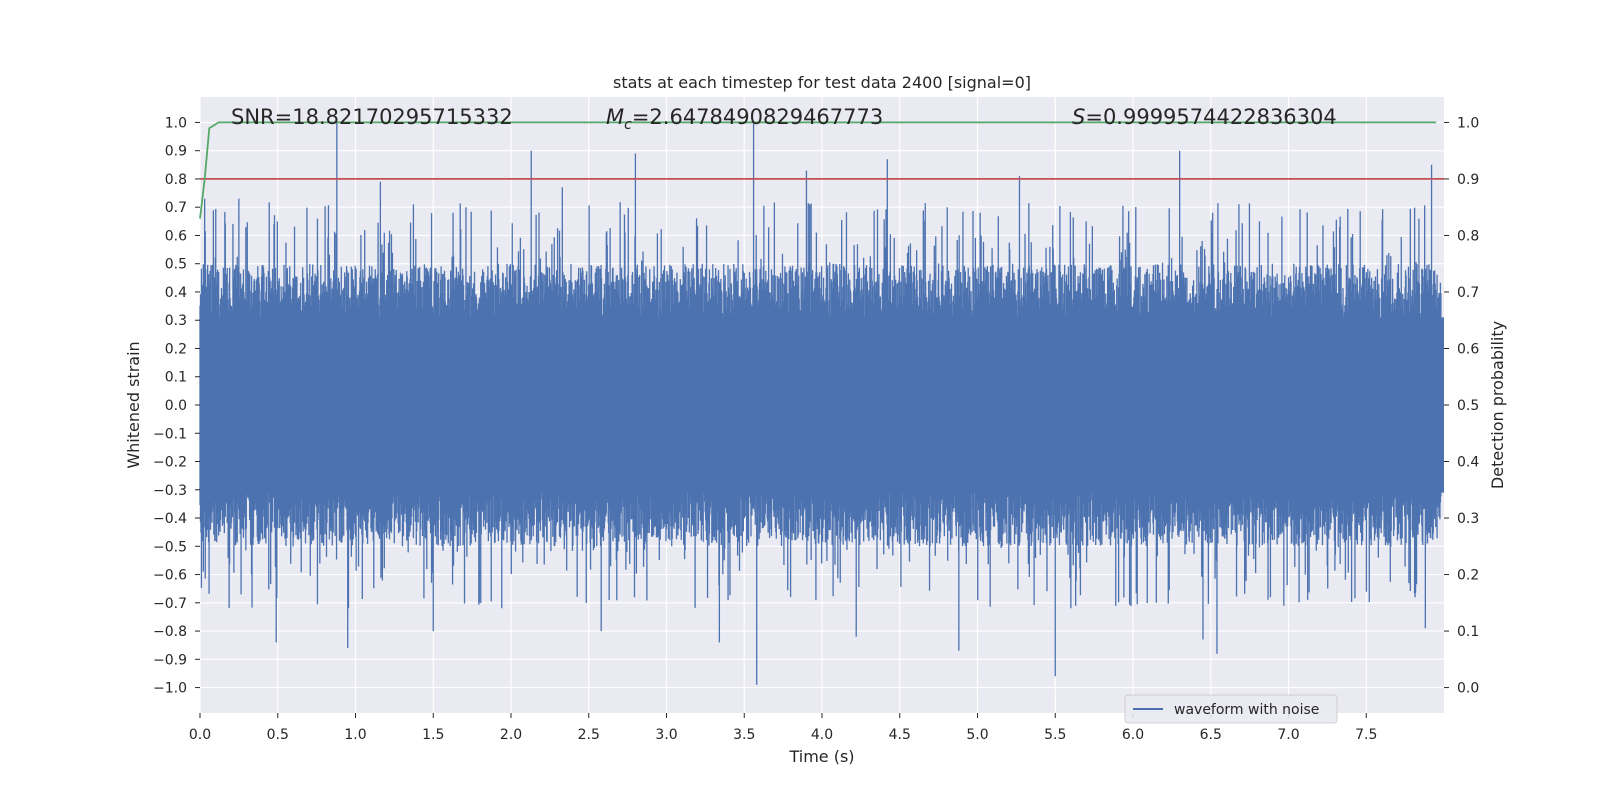 The image size is (1600, 800). Describe the element at coordinates (176, 123) in the screenshot. I see `y-tick-label: 1.0` at that location.